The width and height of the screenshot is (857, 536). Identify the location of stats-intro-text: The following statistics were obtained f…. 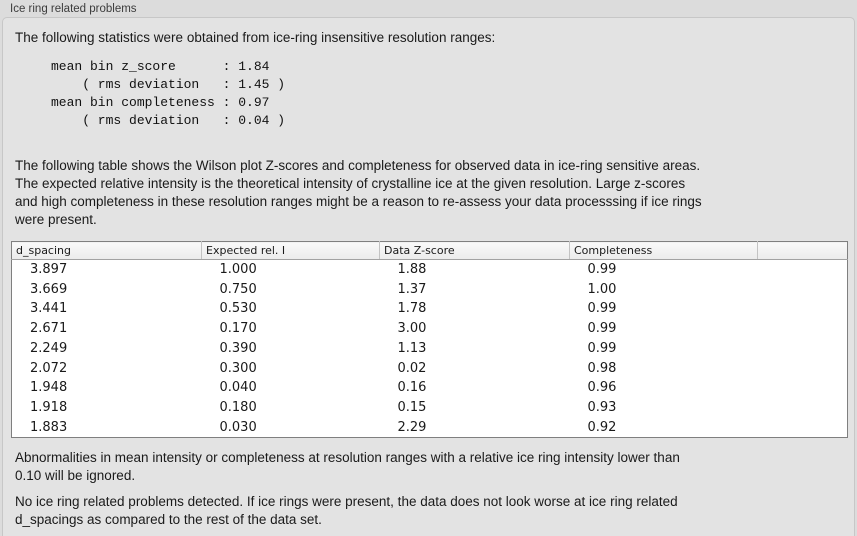
(255, 37).